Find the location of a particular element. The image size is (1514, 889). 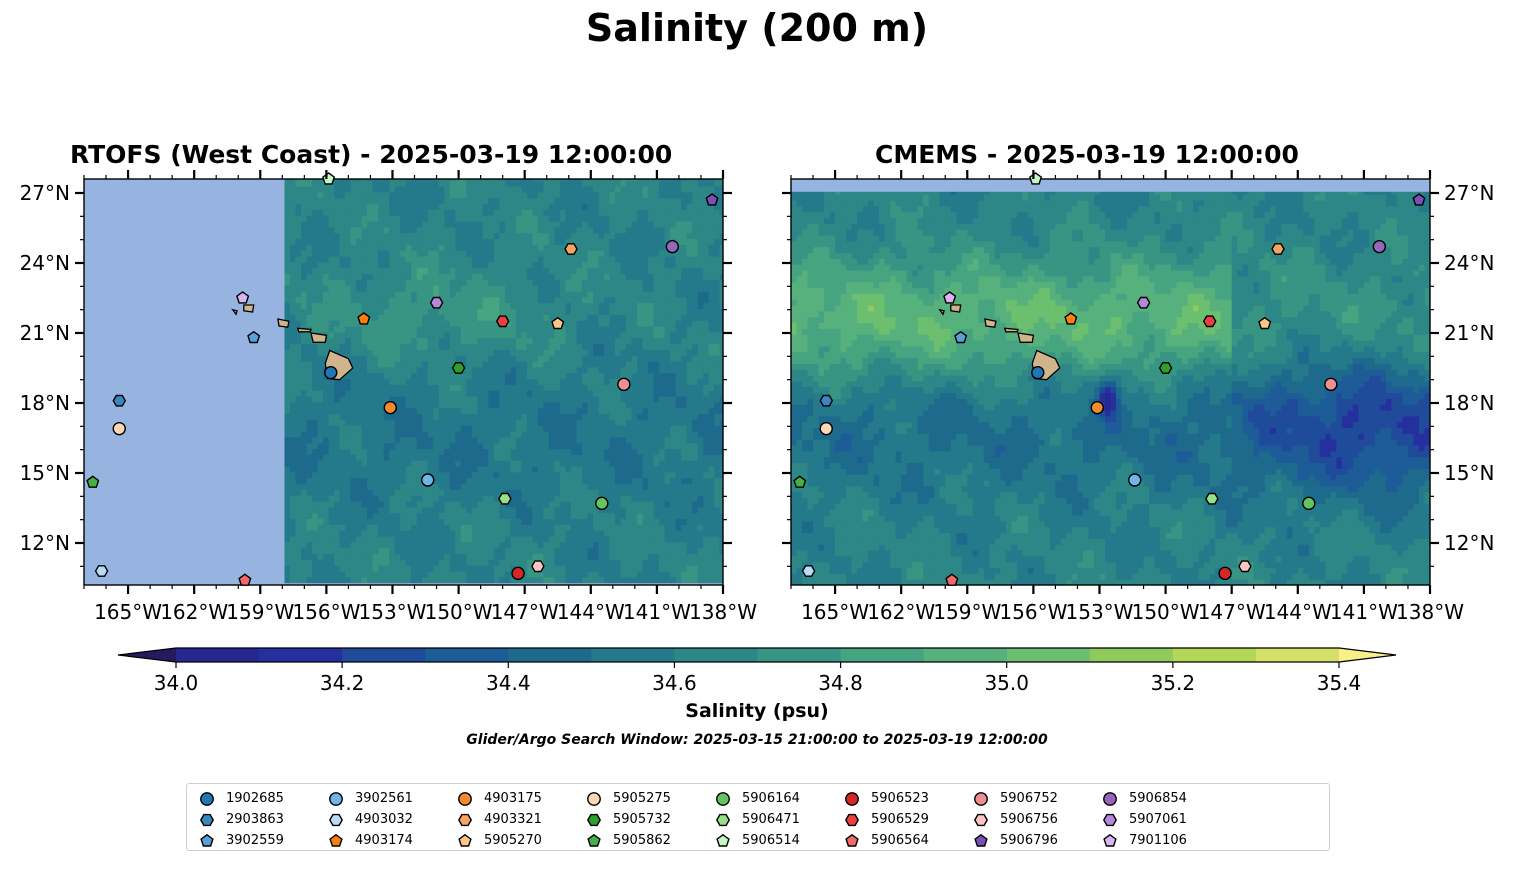

legend-label: 5906164 is located at coordinates (771, 798).